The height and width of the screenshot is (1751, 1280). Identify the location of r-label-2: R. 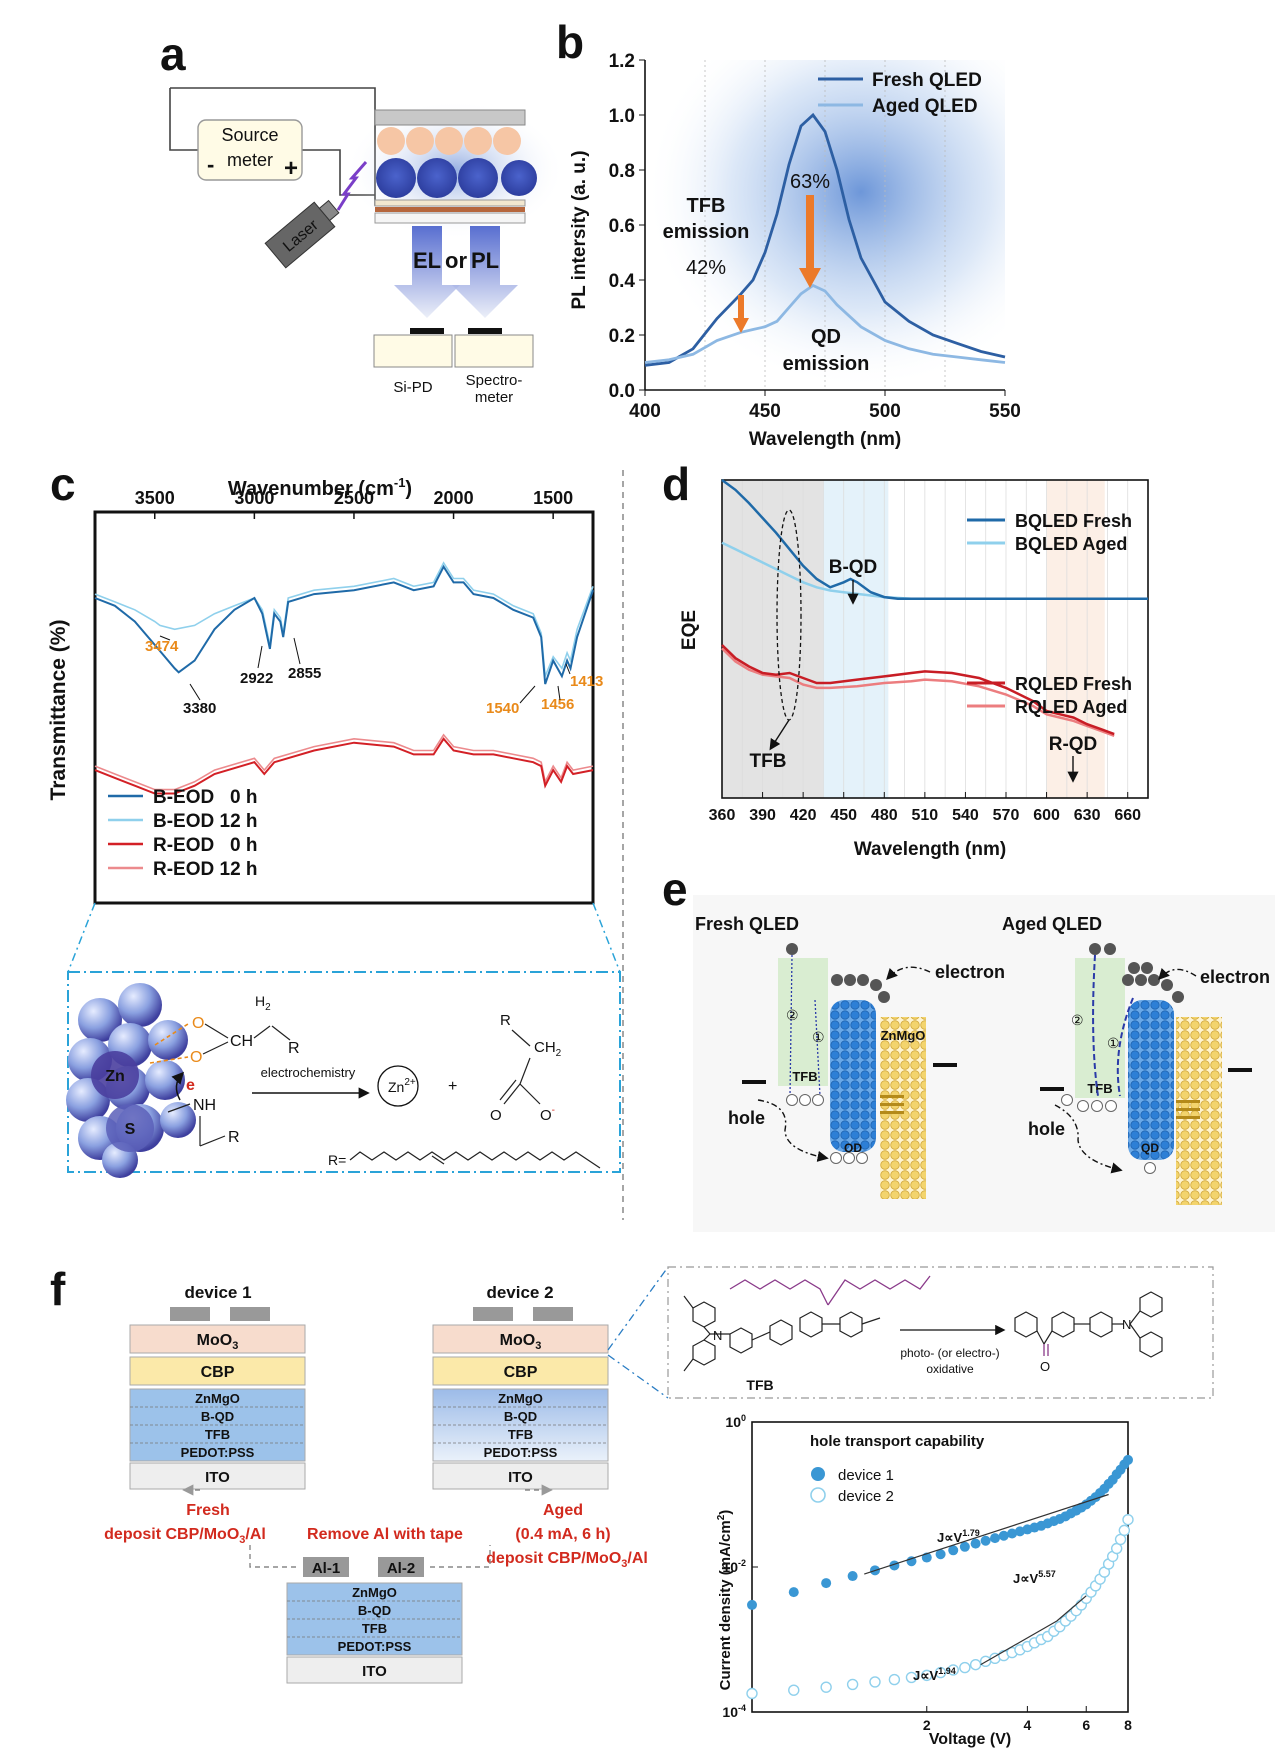
(234, 1137).